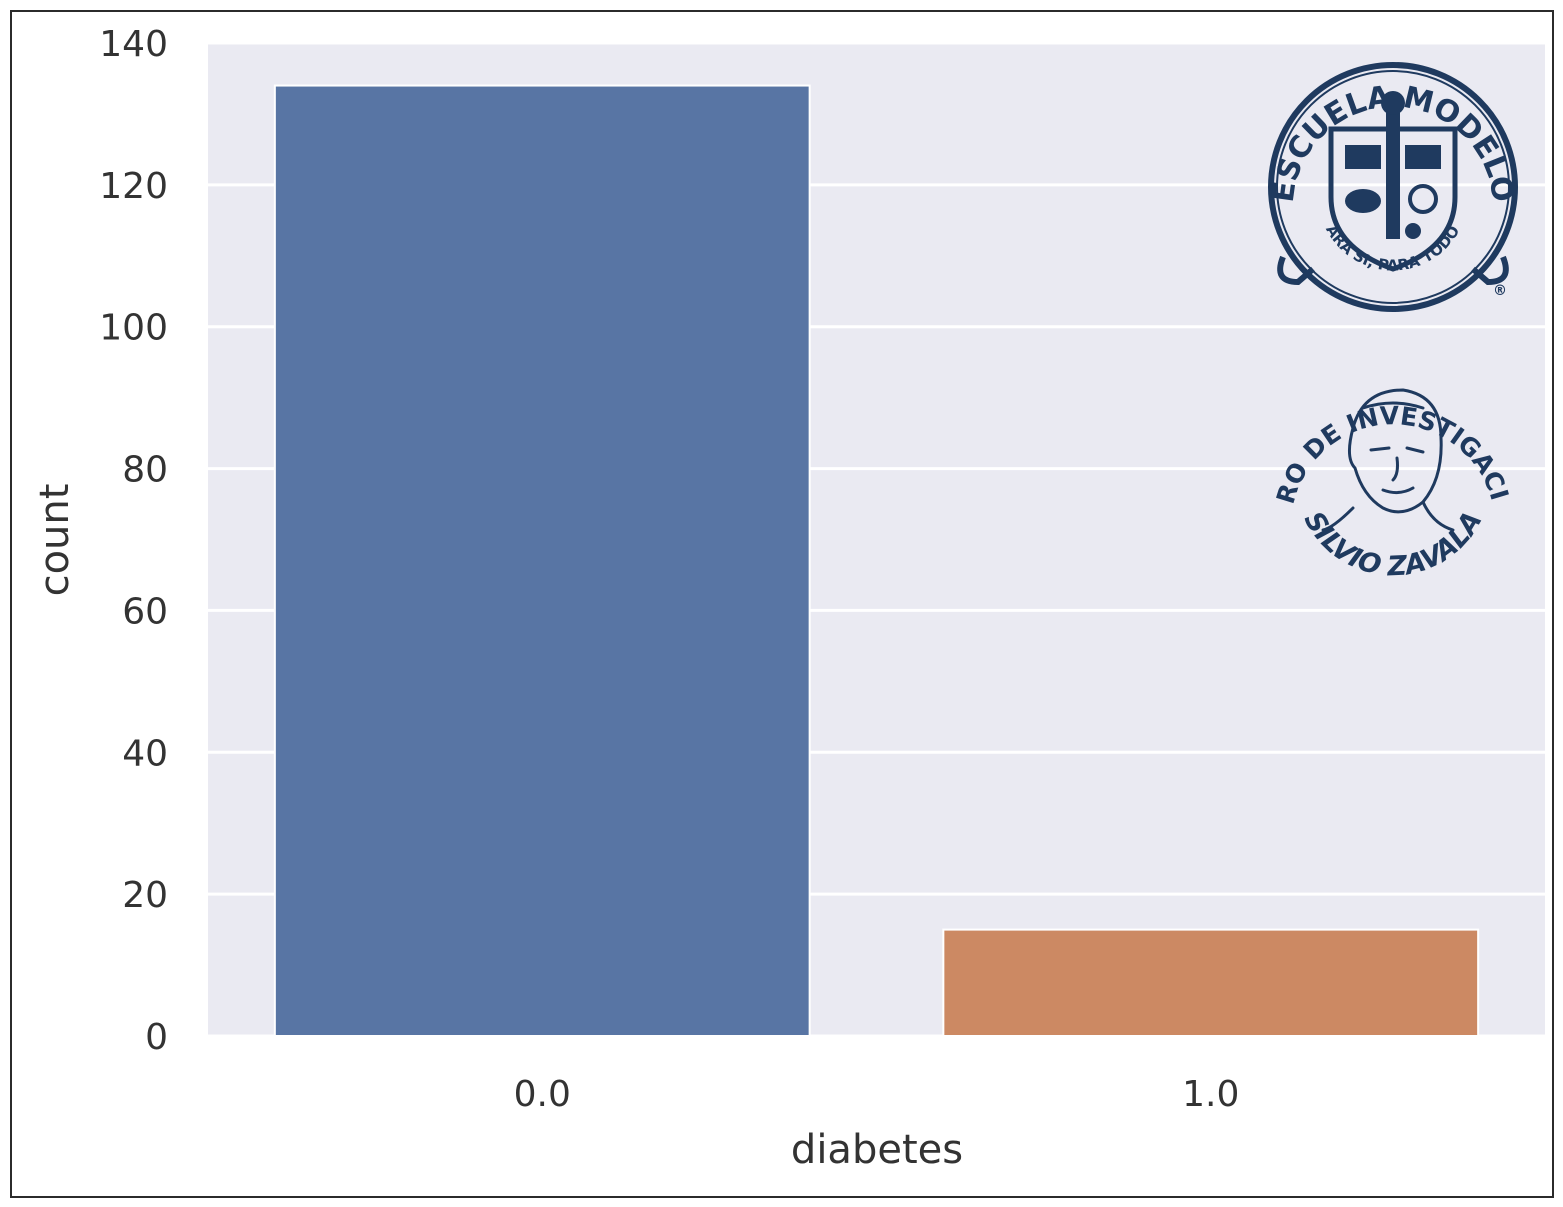  I want to click on y-tick-label: 140, so click(133, 44).